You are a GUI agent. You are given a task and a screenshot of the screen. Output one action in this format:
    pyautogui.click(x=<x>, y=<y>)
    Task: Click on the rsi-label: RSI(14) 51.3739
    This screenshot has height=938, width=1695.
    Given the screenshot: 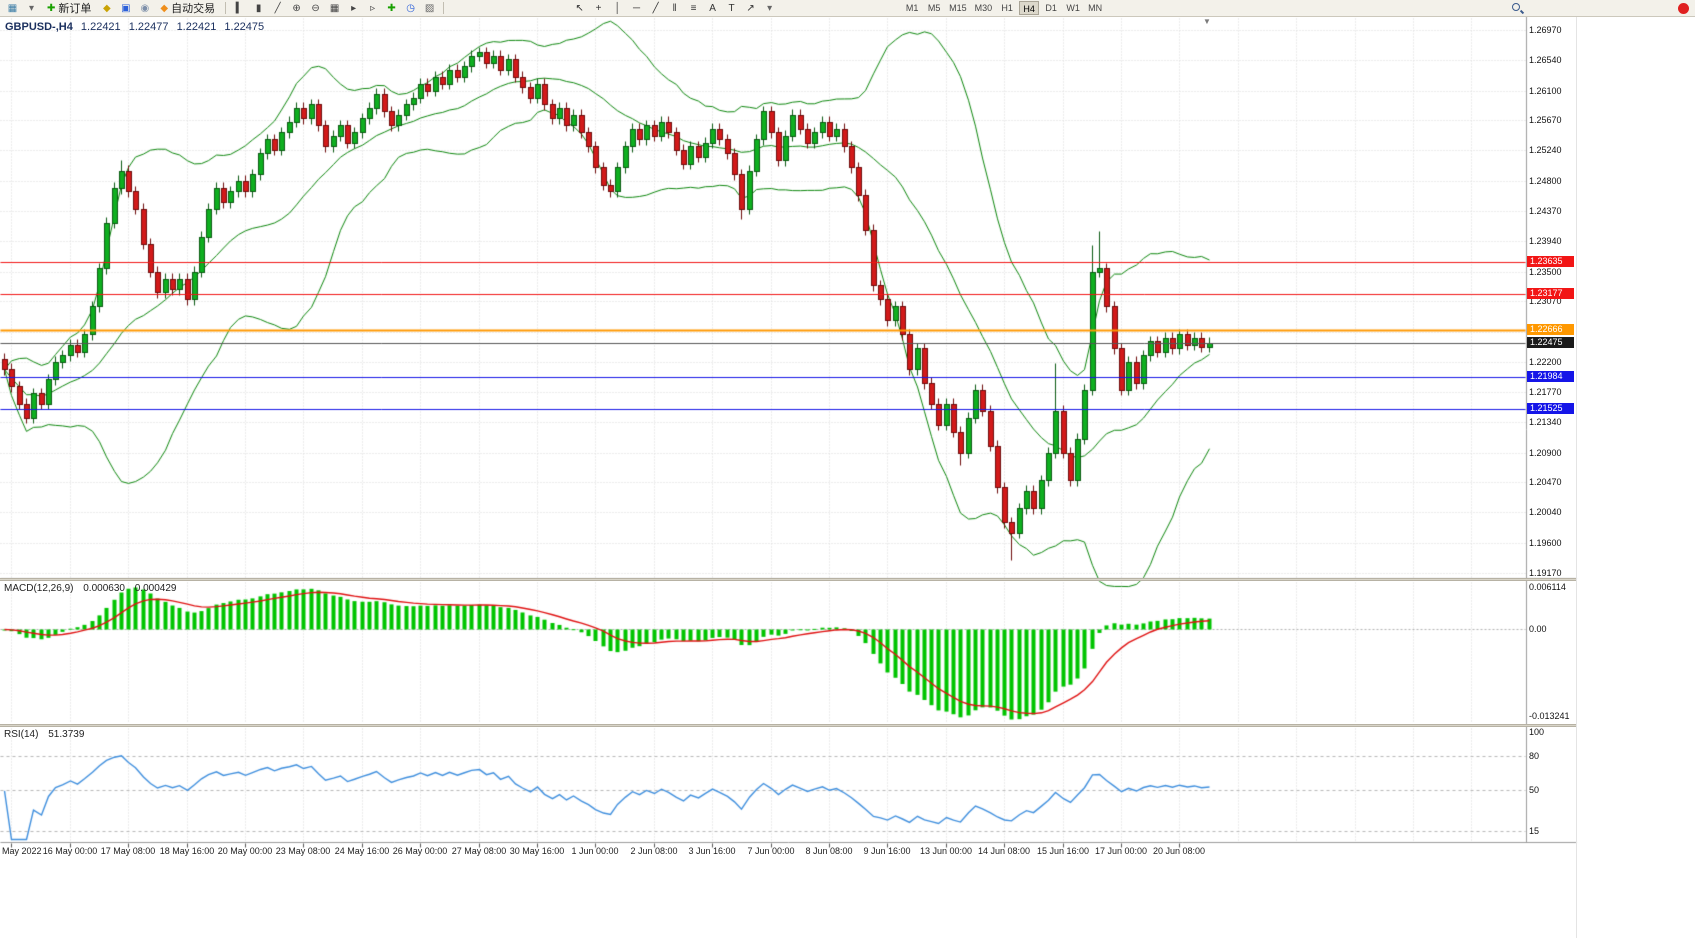 What is the action you would take?
    pyautogui.click(x=47, y=734)
    